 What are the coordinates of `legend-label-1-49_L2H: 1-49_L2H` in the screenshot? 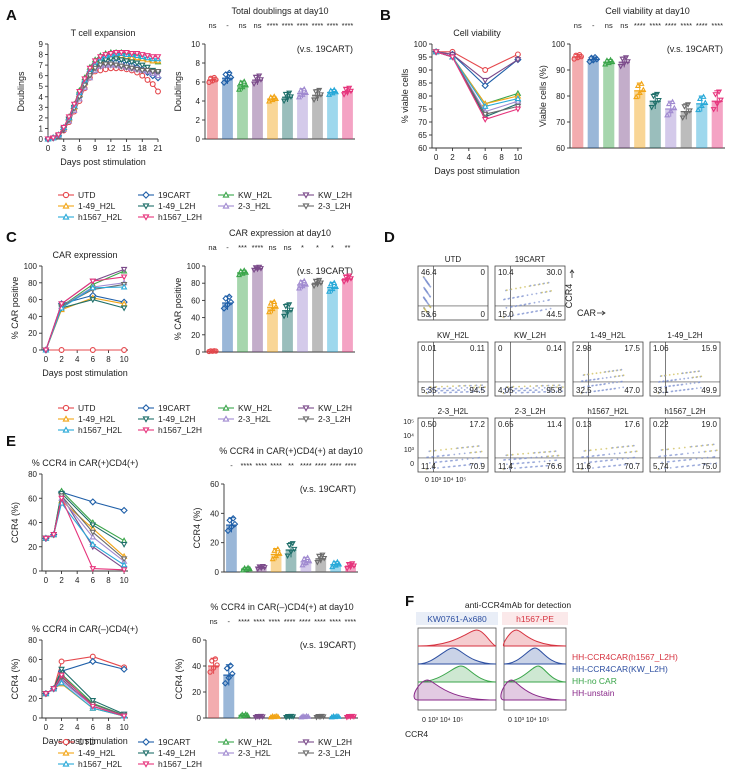 It's located at (176, 419).